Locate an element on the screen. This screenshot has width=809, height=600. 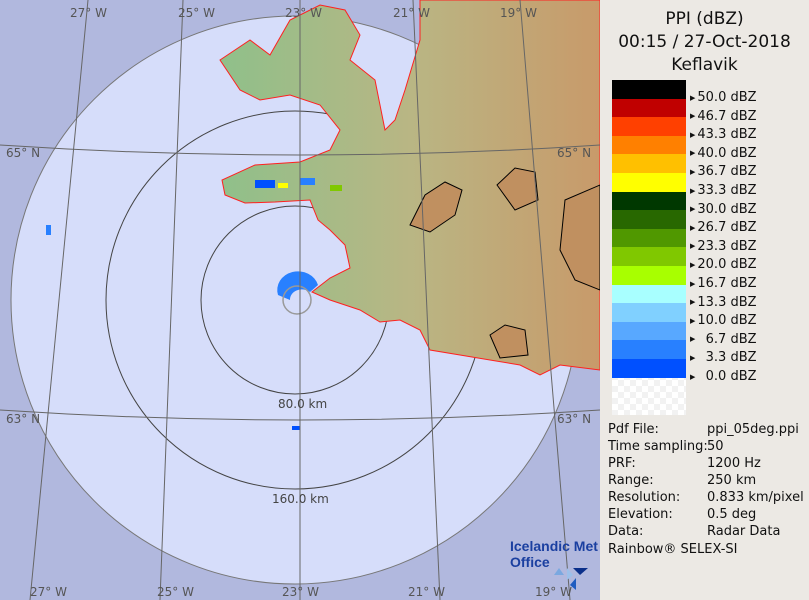
legend-value: 30.0 dBZ is located at coordinates (727, 209).